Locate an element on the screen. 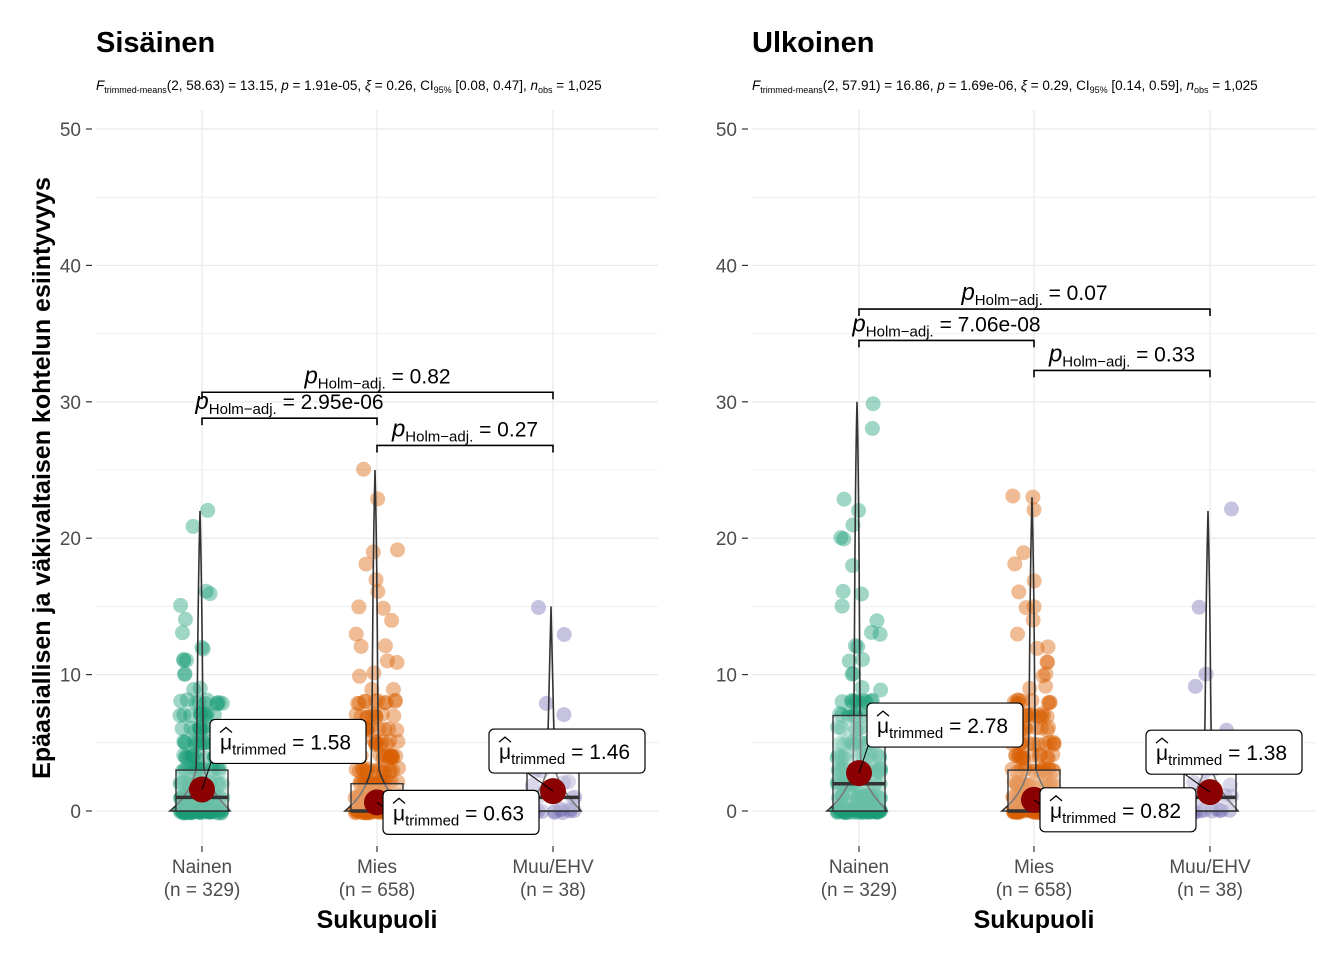  trimmed-mean-label: μtrimmed = 0.82 is located at coordinates (1115, 810).